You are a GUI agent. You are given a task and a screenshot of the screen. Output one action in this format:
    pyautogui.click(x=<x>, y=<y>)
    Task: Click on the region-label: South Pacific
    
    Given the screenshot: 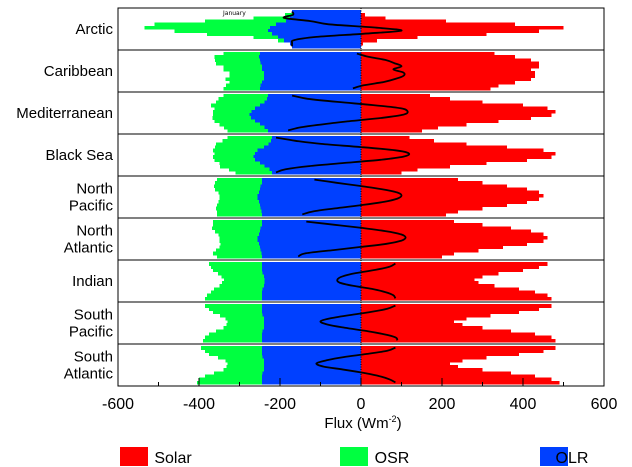 What is the action you would take?
    pyautogui.click(x=91, y=324)
    